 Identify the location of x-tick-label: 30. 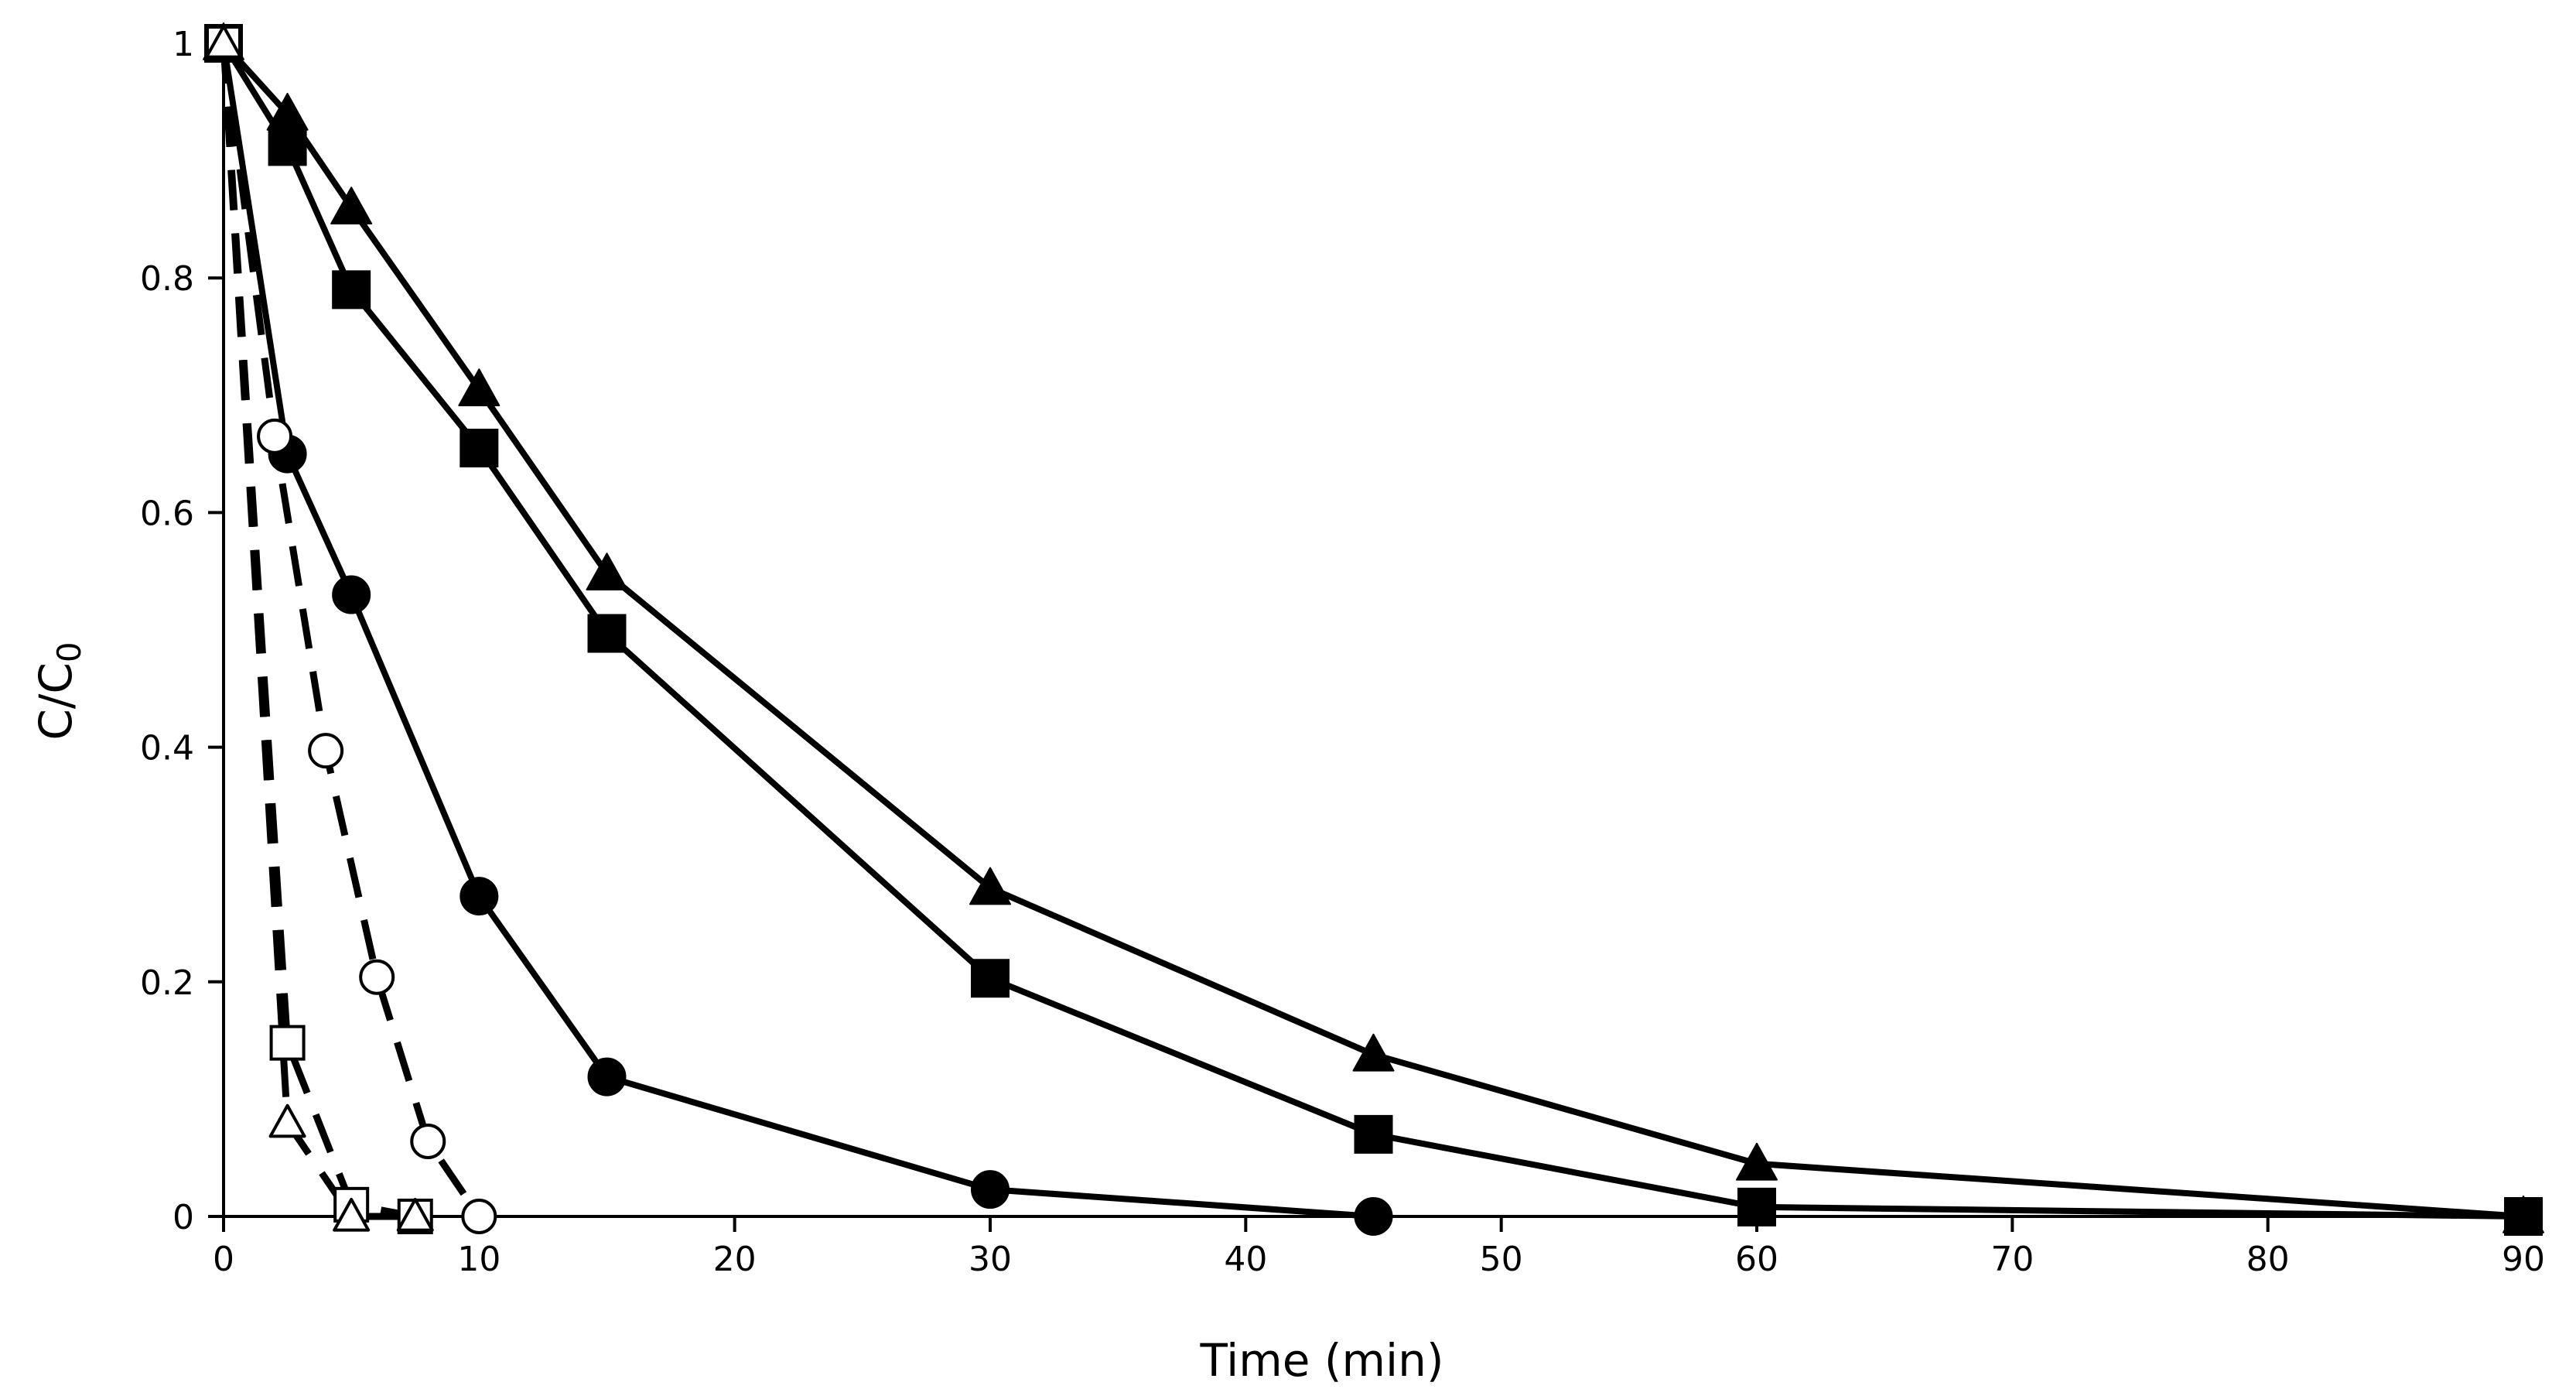
(991, 1259).